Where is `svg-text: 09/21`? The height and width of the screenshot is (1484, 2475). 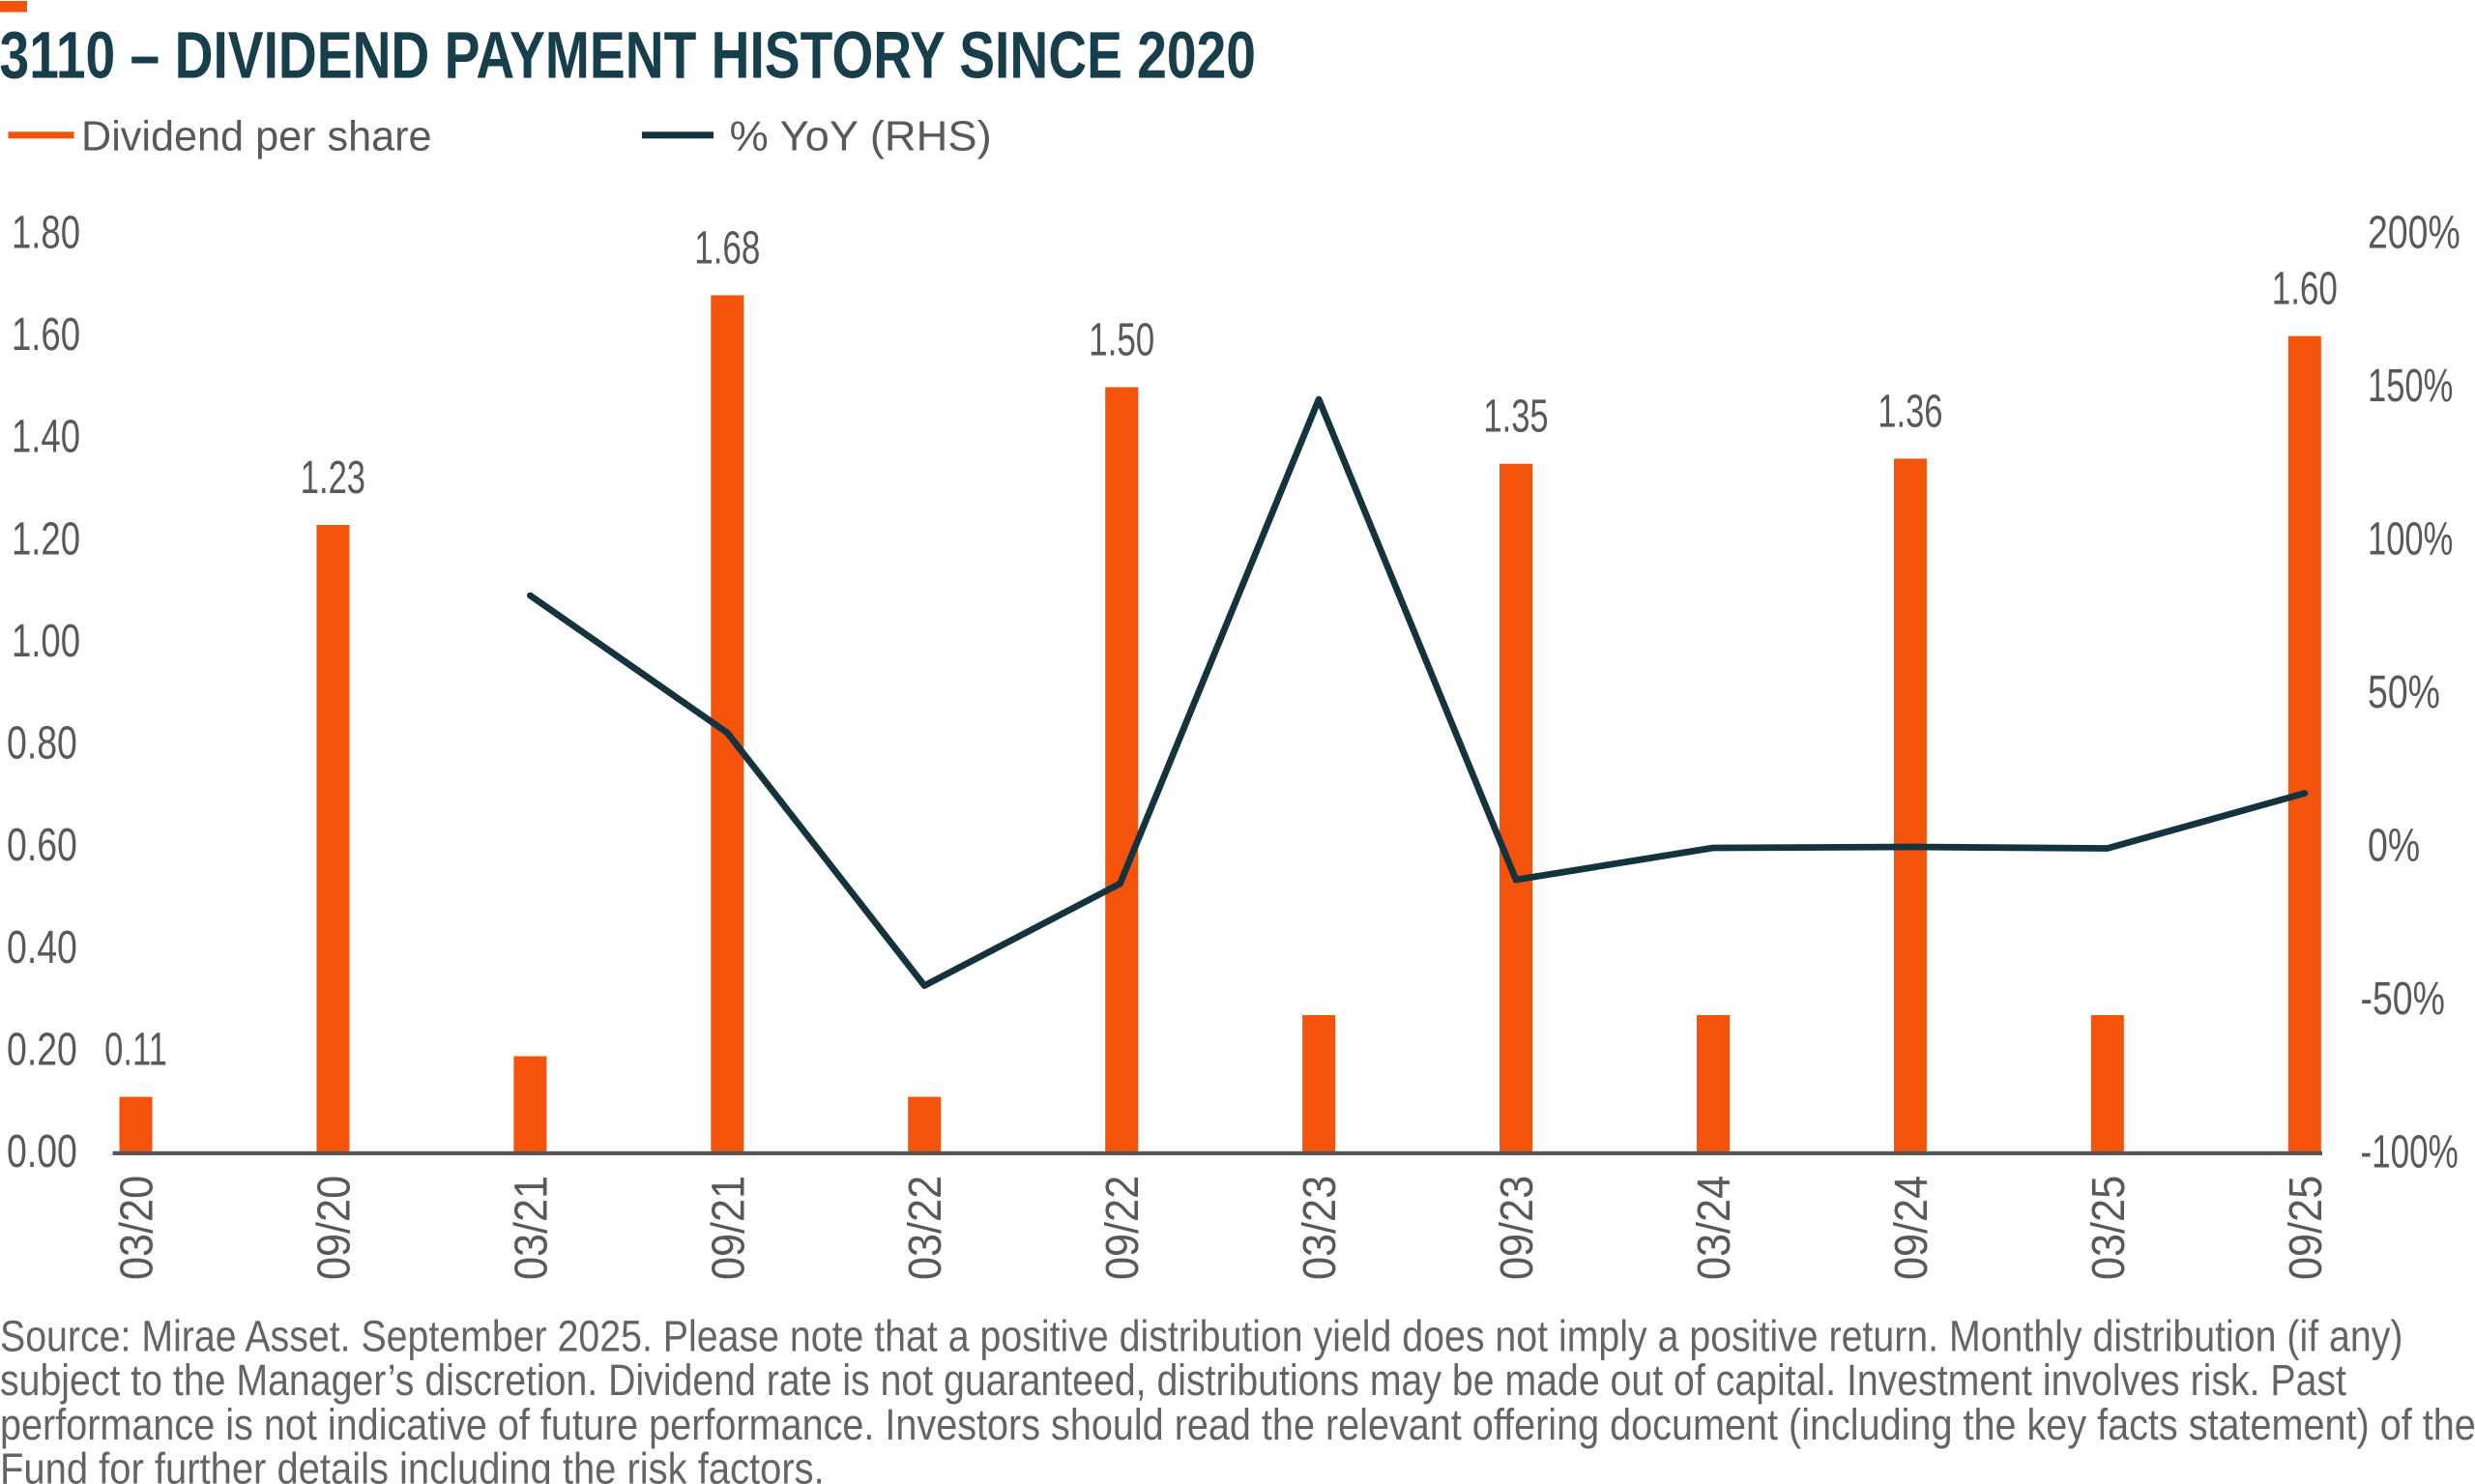 svg-text: 09/21 is located at coordinates (728, 1228).